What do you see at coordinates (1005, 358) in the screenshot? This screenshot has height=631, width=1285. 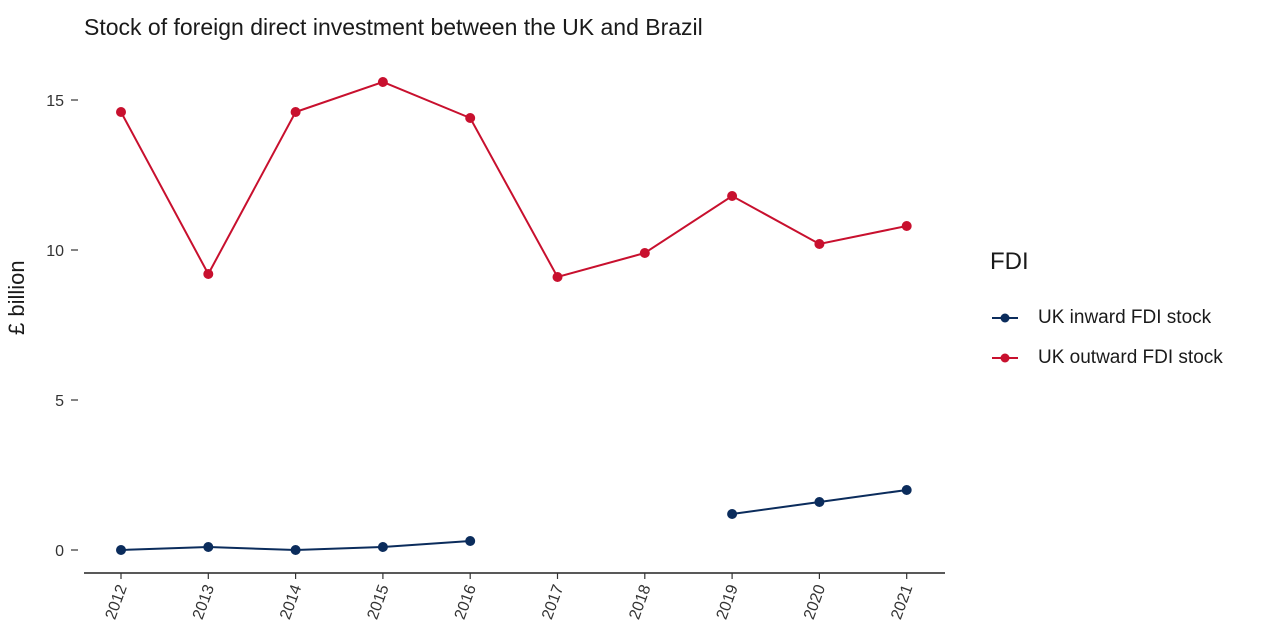 I see `legend-key-outward-icon` at bounding box center [1005, 358].